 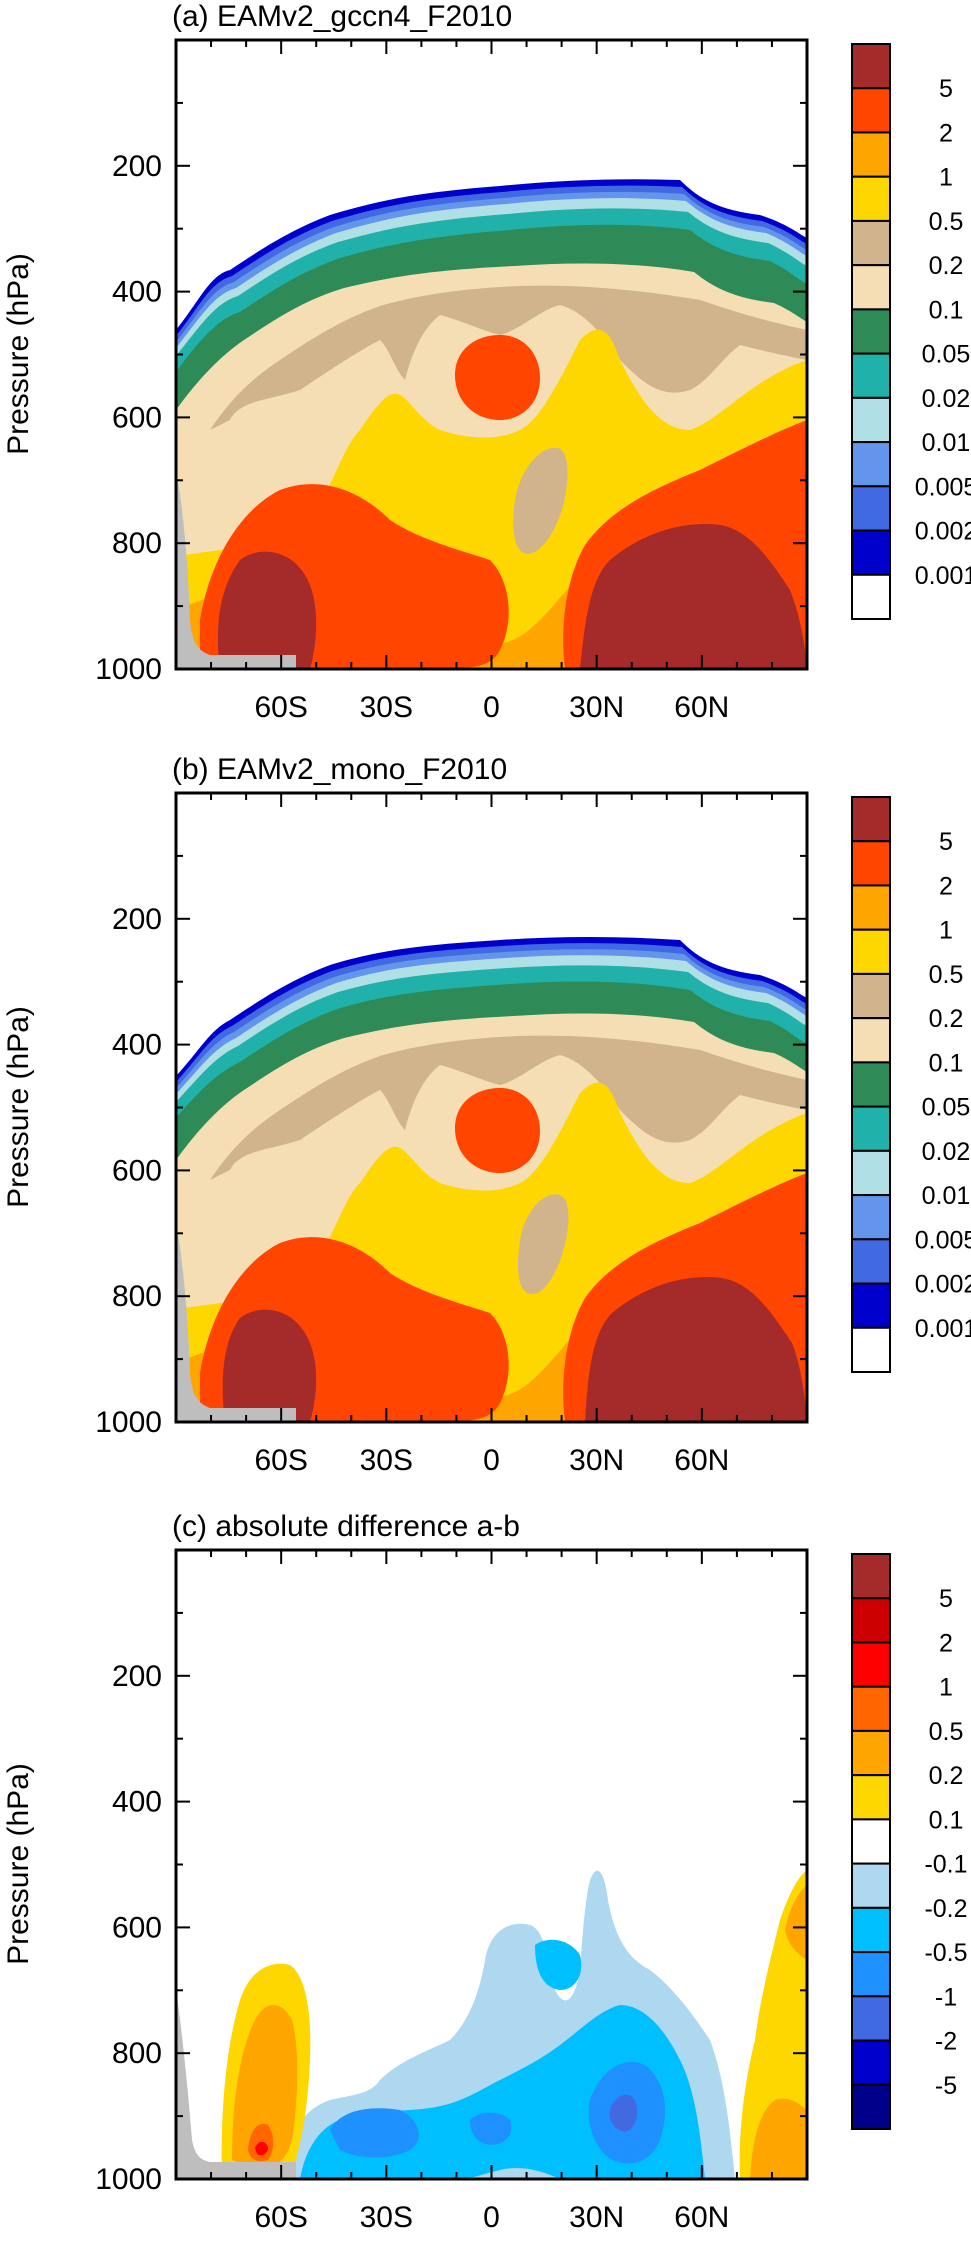 What do you see at coordinates (945, 1909) in the screenshot?
I see `colorbar-label: -0.2` at bounding box center [945, 1909].